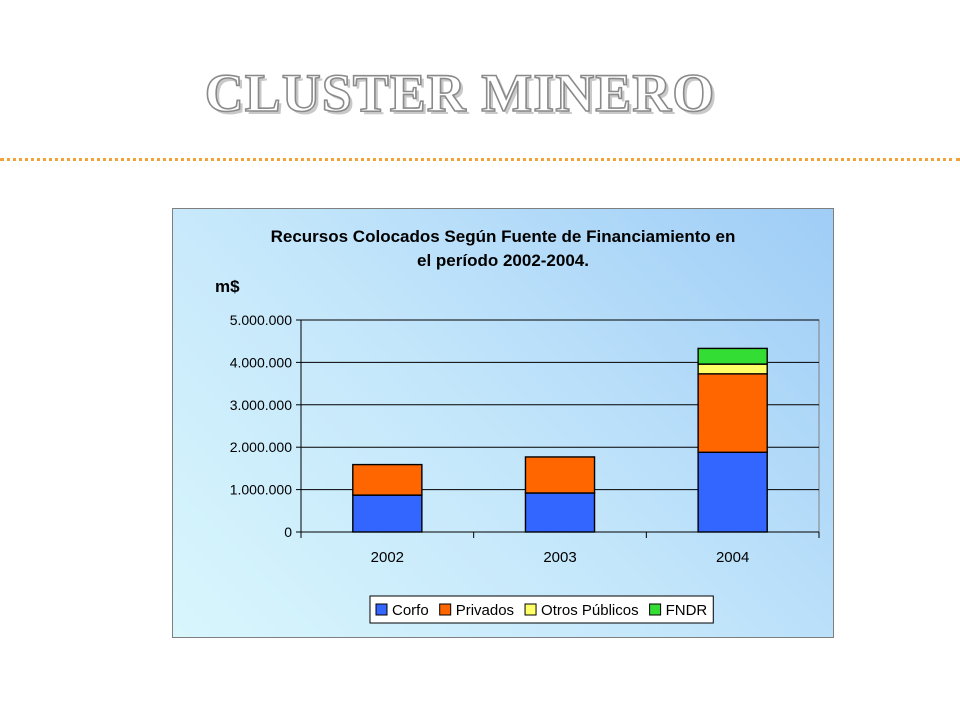 This screenshot has width=960, height=720. Describe the element at coordinates (387, 513) in the screenshot. I see `bar-corfo-2002` at that location.